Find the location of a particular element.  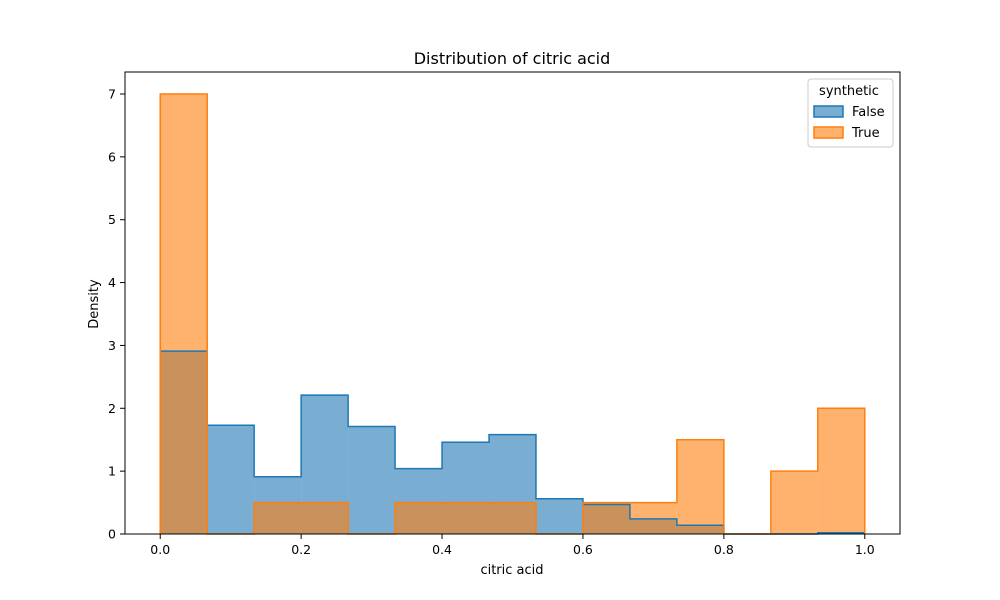

x-axis-label: citric acid is located at coordinates (511, 570).